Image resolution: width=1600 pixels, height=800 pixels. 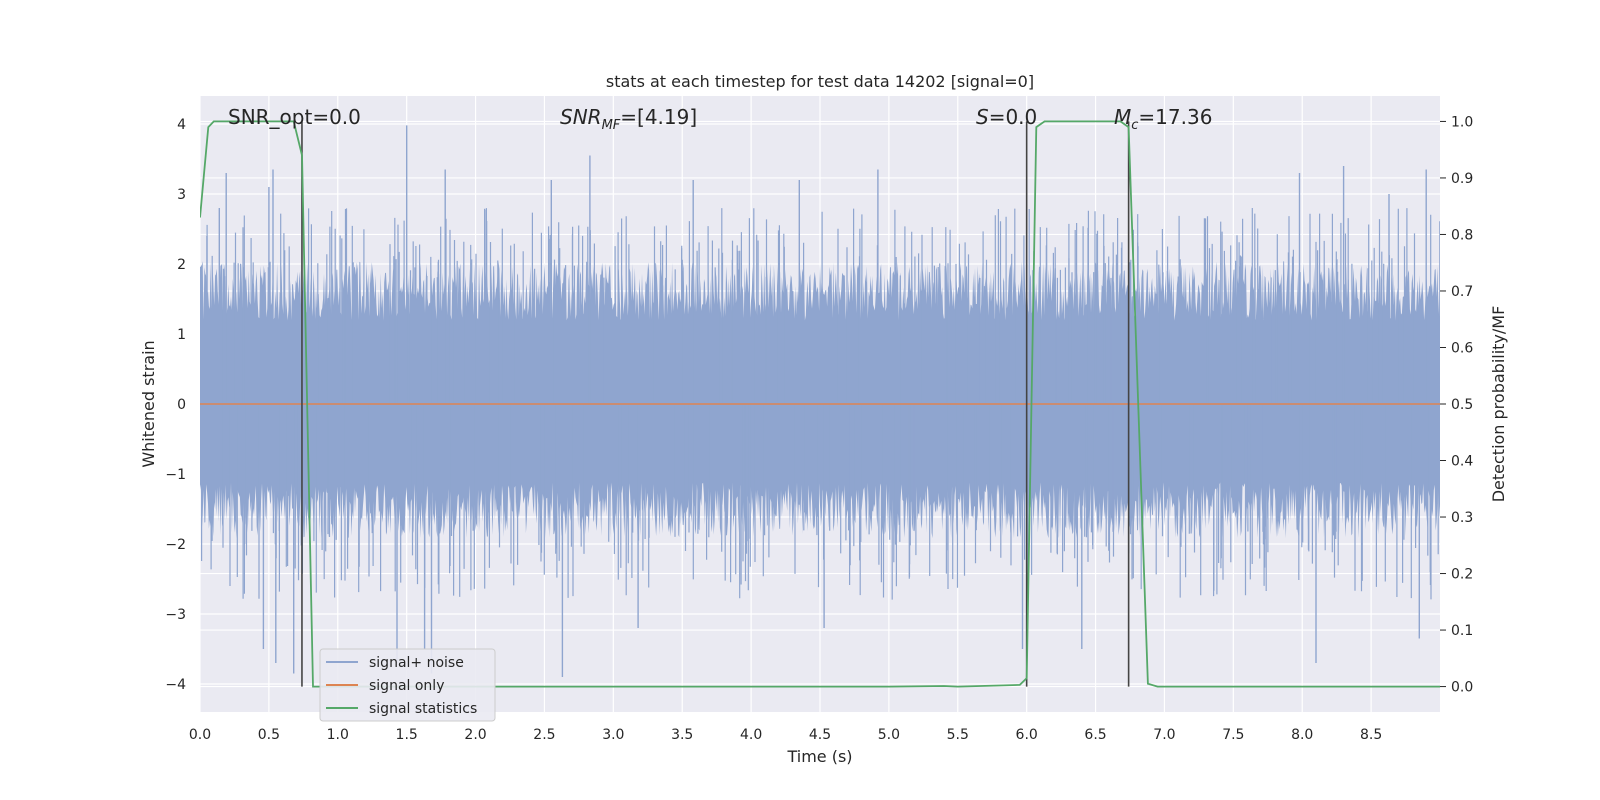 I want to click on annotation-mc-sub: c, so click(x=1134, y=125).